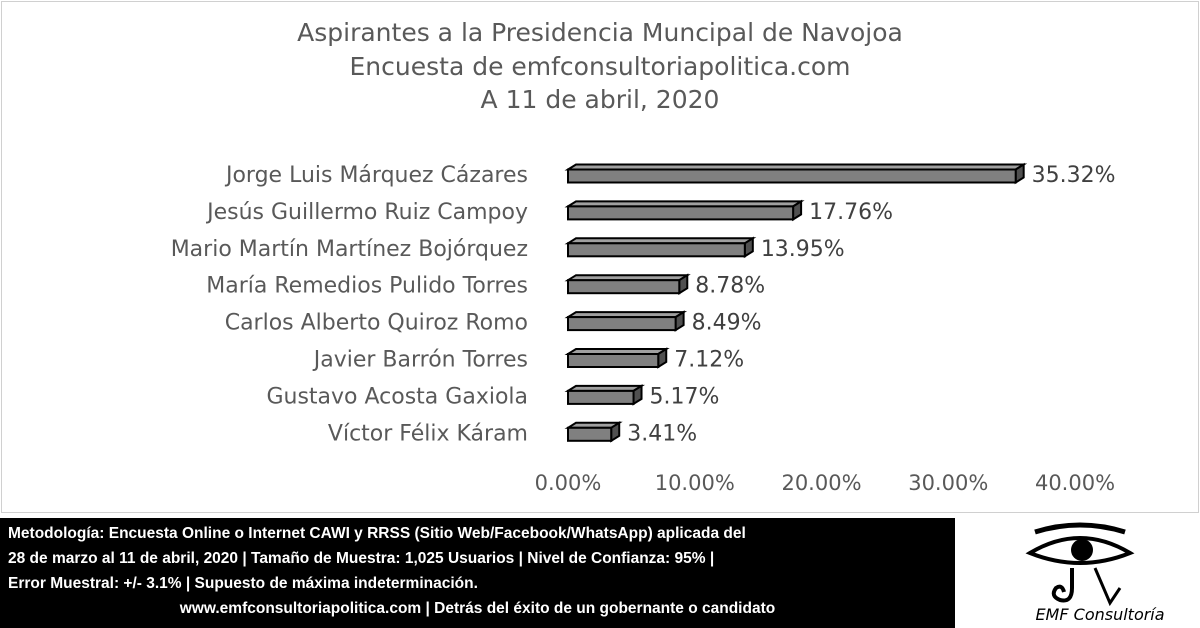 Image resolution: width=1200 pixels, height=628 pixels. What do you see at coordinates (730, 286) in the screenshot?
I see `data-label: 8.78%` at bounding box center [730, 286].